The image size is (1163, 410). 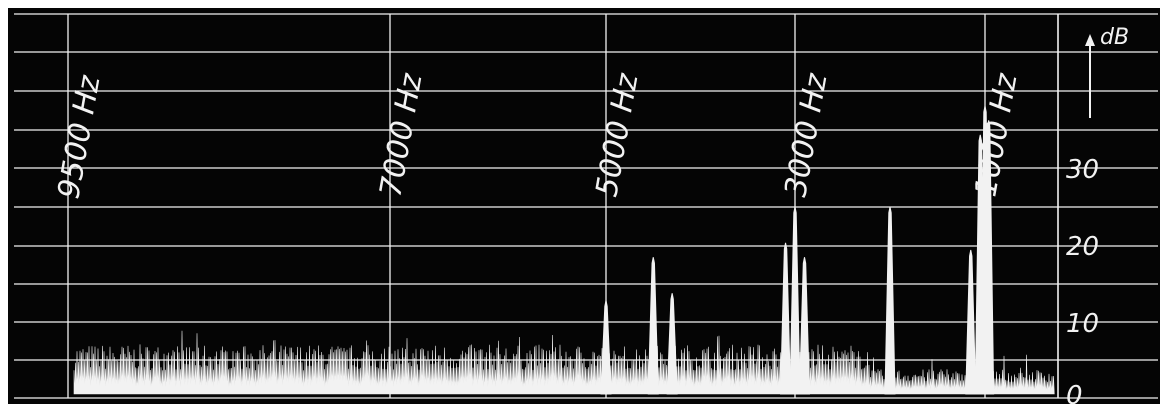 I want to click on ylabel: dB, so click(x=1114, y=37).